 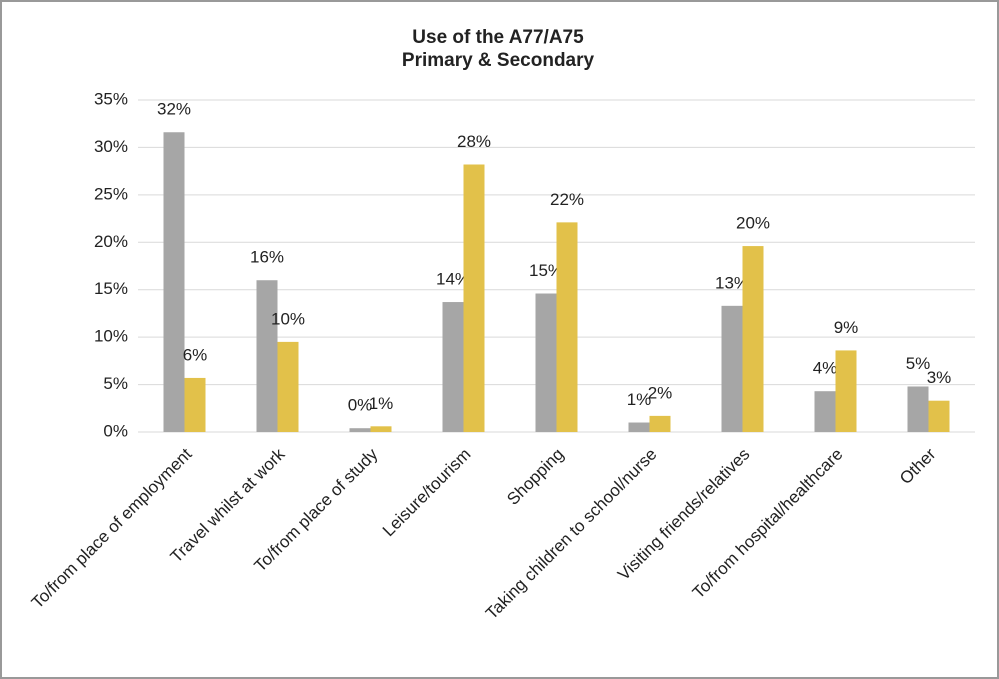 What do you see at coordinates (474, 141) in the screenshot?
I see `value-label: 28%` at bounding box center [474, 141].